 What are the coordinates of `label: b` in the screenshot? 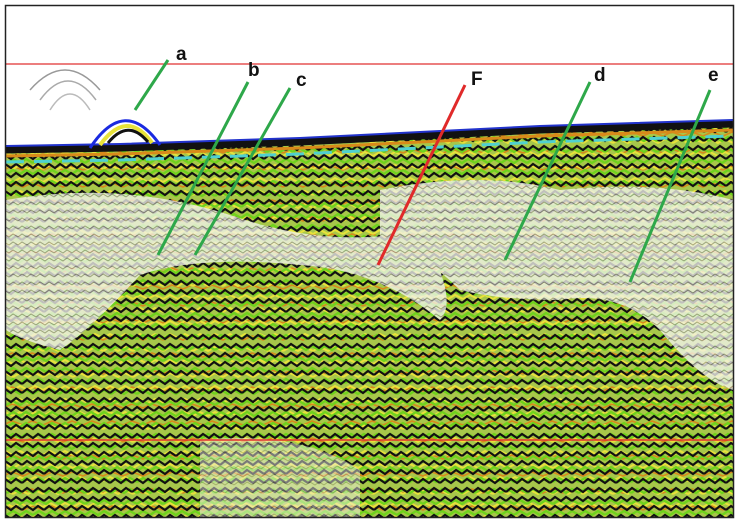 It's located at (254, 70).